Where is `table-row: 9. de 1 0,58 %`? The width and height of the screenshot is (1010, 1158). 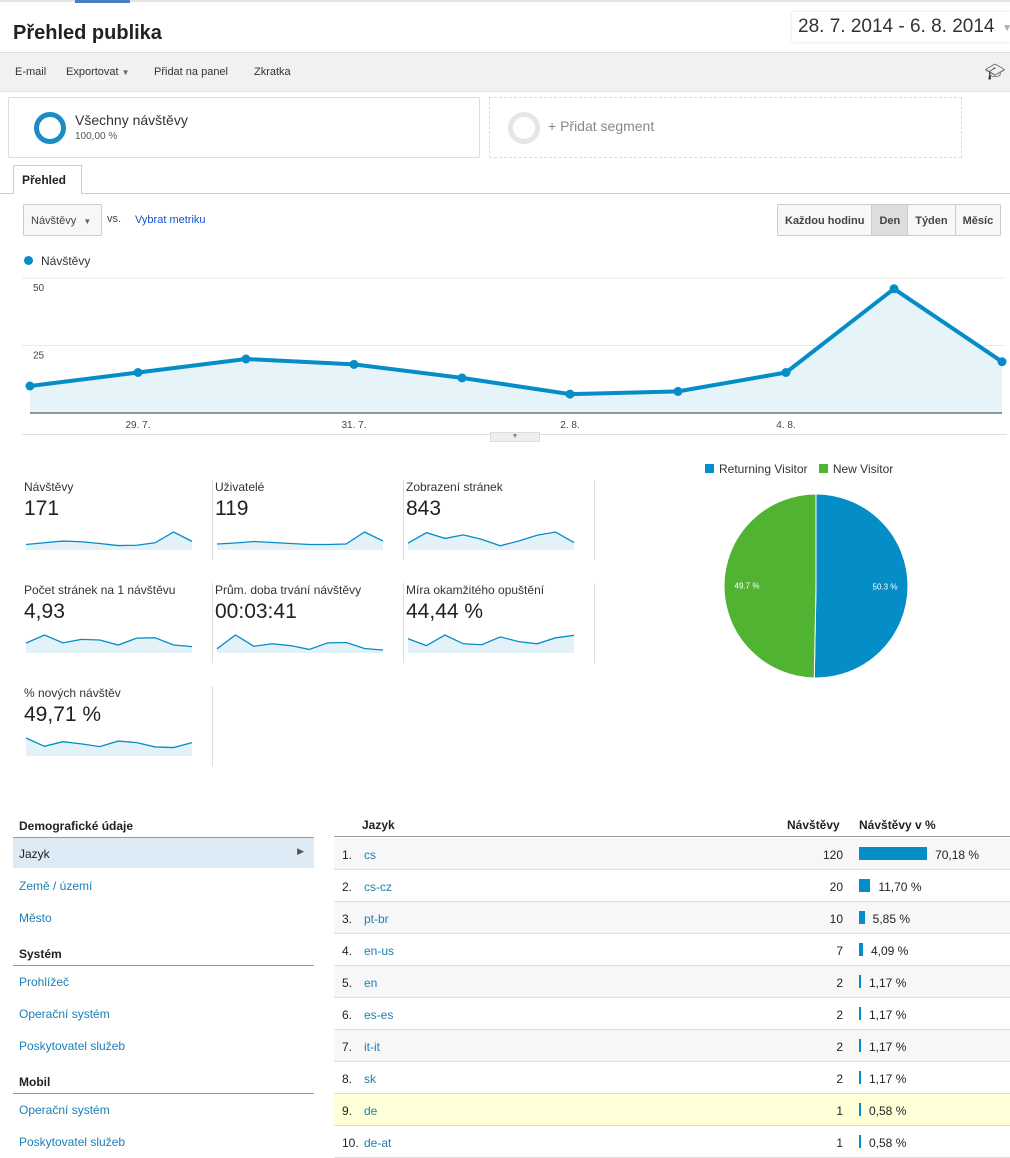 table-row: 9. de 1 0,58 % is located at coordinates (672, 1110).